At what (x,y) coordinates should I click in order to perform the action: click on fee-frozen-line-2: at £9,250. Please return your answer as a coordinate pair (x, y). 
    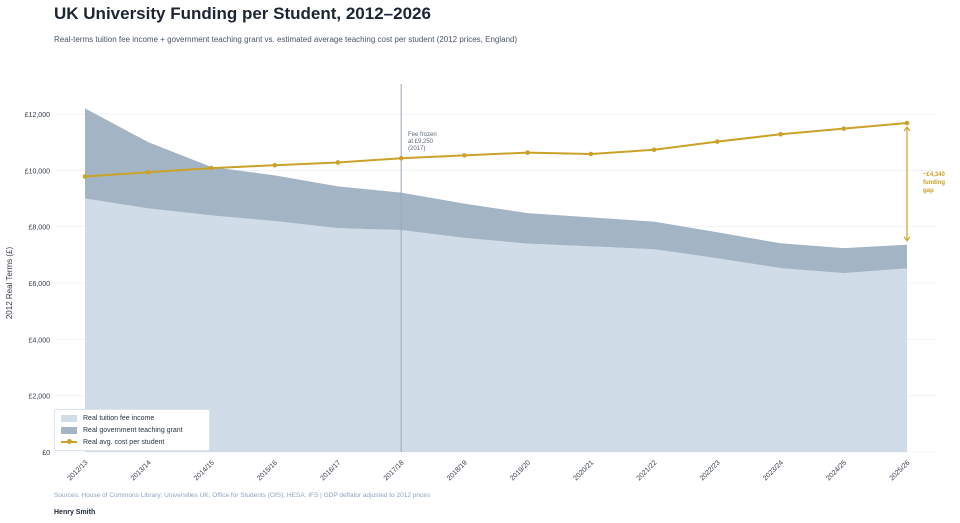
    Looking at the image, I should click on (421, 142).